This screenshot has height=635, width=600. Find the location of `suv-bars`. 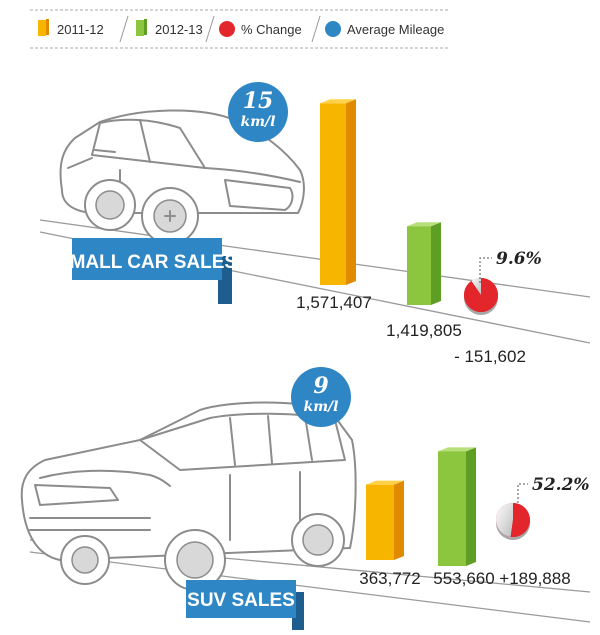

suv-bars is located at coordinates (421, 506).